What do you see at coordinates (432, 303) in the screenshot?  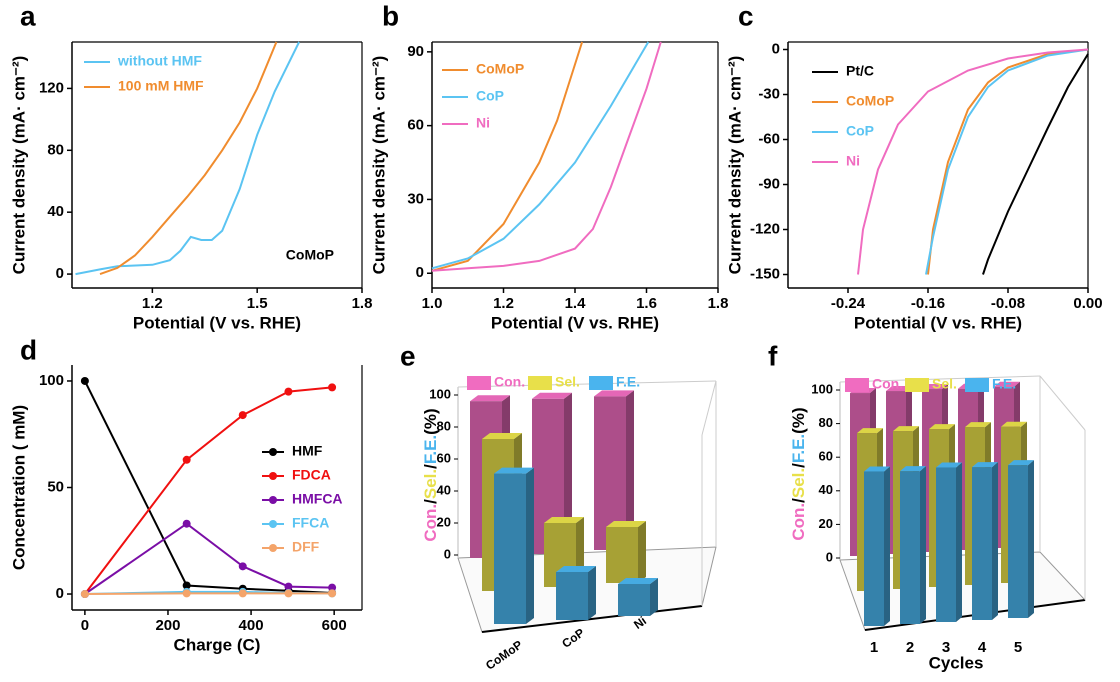 I see `x-tick-label: 1.0` at bounding box center [432, 303].